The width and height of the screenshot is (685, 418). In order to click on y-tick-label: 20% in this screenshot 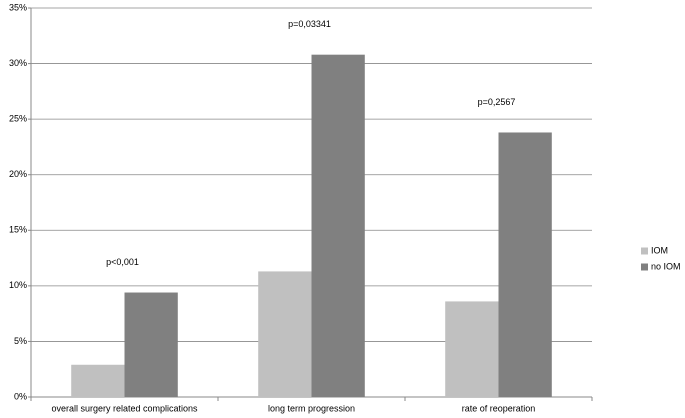, I will do `click(18, 174)`.